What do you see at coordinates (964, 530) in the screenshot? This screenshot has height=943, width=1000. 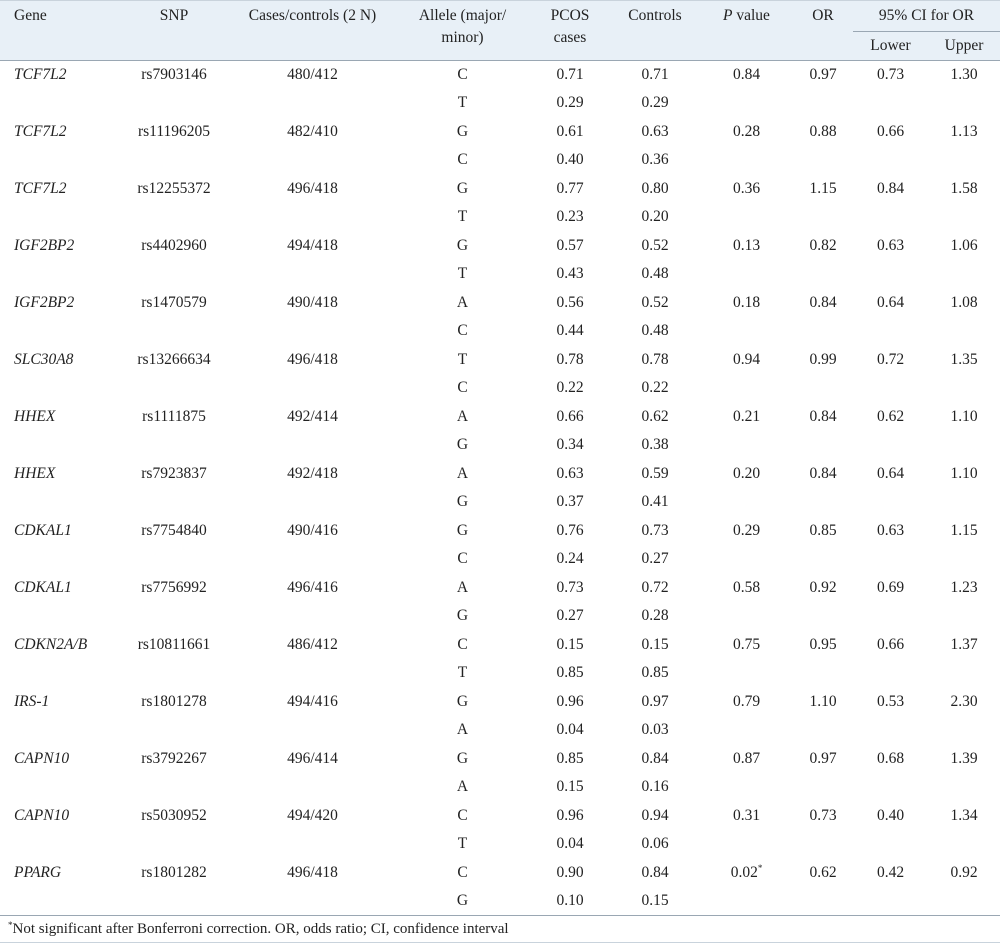 I see `ci-upper-cell: 1.15` at bounding box center [964, 530].